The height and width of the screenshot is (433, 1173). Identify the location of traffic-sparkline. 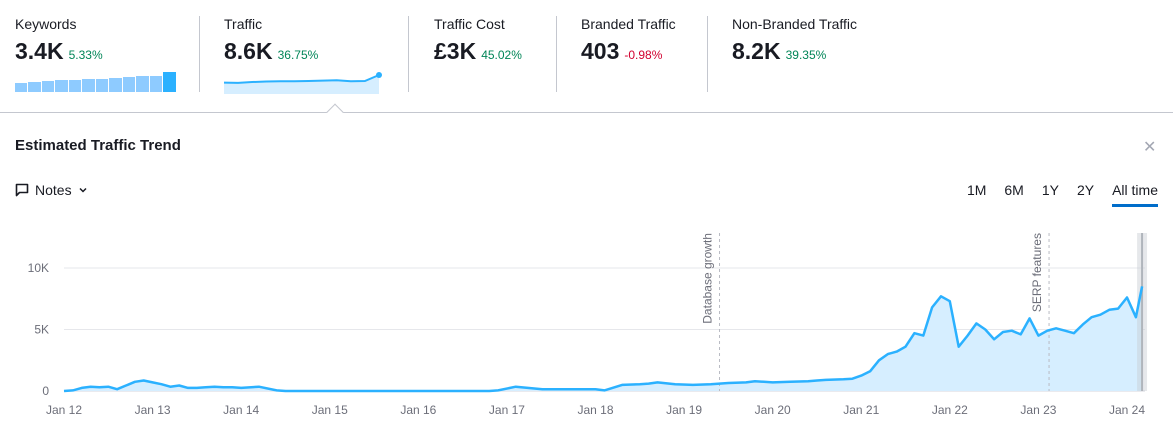
(303, 83).